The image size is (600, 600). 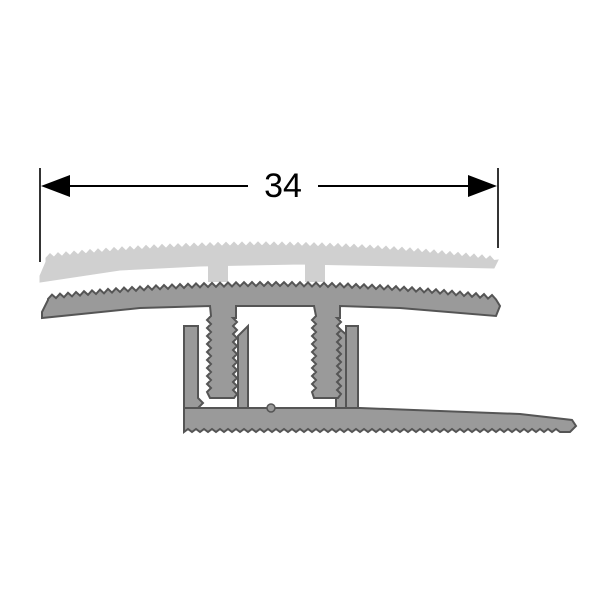 What do you see at coordinates (283, 186) in the screenshot?
I see `dimension-value: 34` at bounding box center [283, 186].